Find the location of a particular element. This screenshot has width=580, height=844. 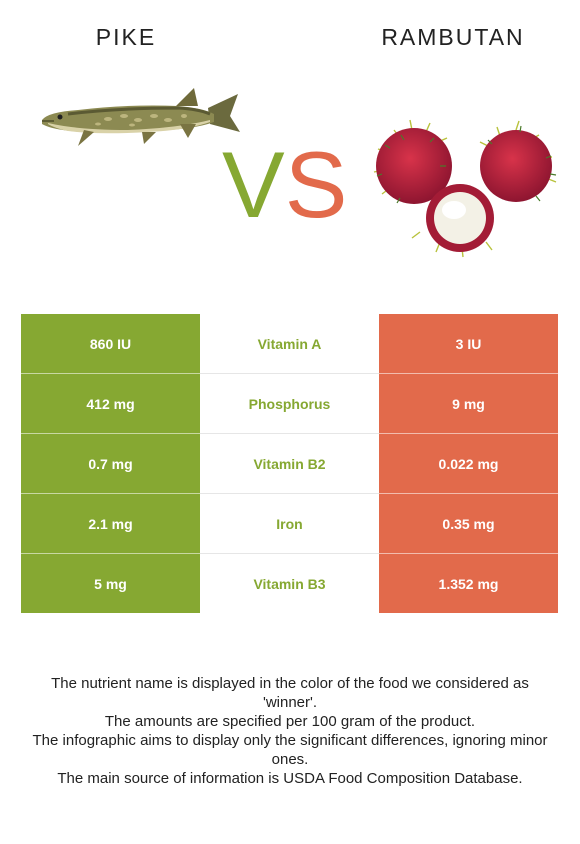

left-value: 0.7 mg is located at coordinates (110, 463).